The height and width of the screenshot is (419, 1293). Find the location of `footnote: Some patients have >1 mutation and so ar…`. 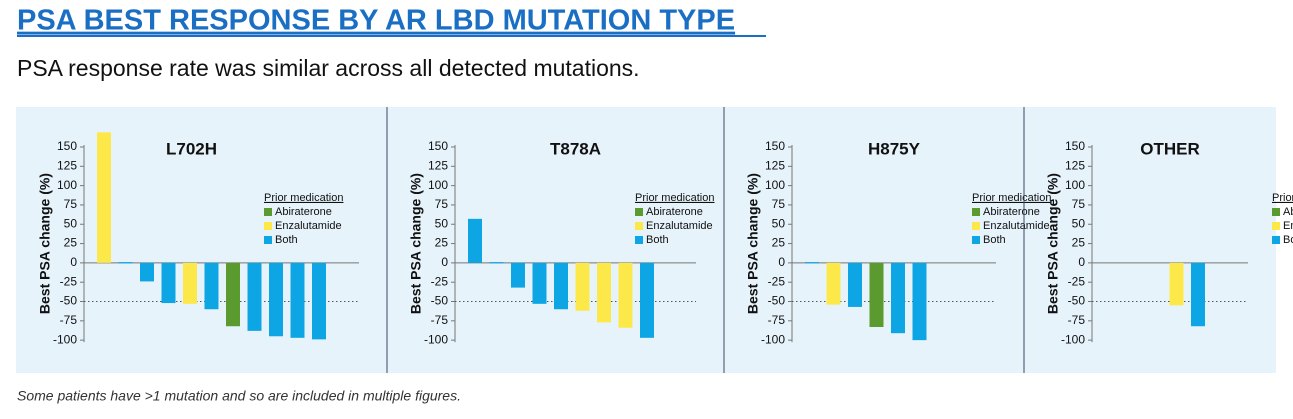

footnote: Some patients have >1 mutation and so ar… is located at coordinates (239, 396).